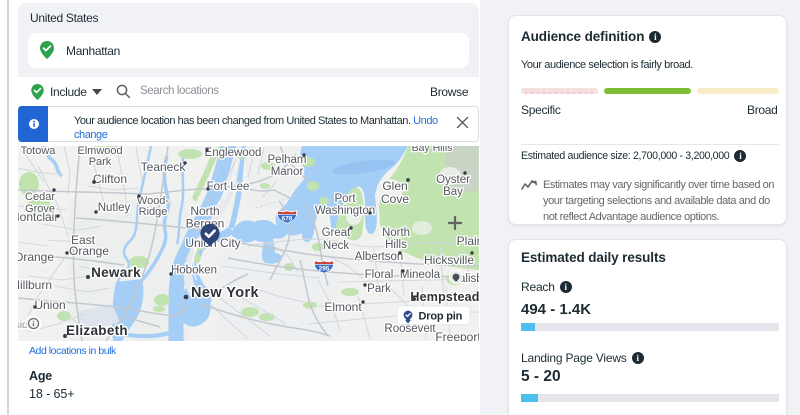  What do you see at coordinates (233, 153) in the screenshot?
I see `svg-text: Englewood` at bounding box center [233, 153].